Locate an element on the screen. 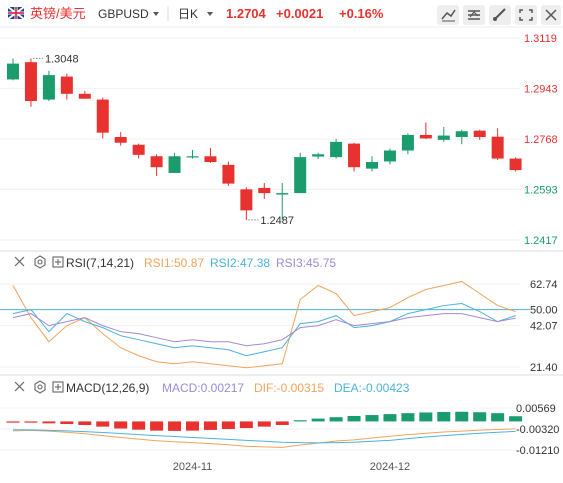 Image resolution: width=563 pixels, height=483 pixels. rsi-tick-label: 62.74 is located at coordinates (544, 285).